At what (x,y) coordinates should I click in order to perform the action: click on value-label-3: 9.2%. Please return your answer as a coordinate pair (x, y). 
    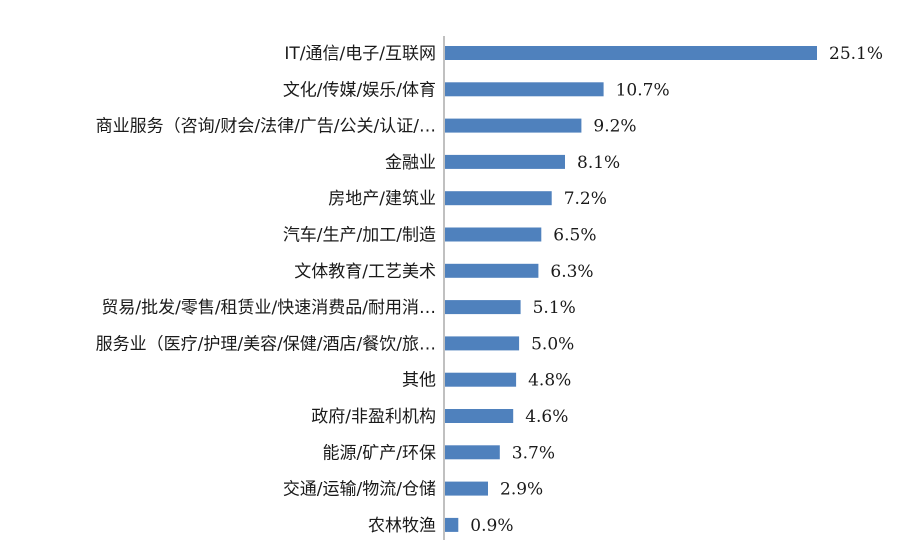
    Looking at the image, I should click on (614, 127).